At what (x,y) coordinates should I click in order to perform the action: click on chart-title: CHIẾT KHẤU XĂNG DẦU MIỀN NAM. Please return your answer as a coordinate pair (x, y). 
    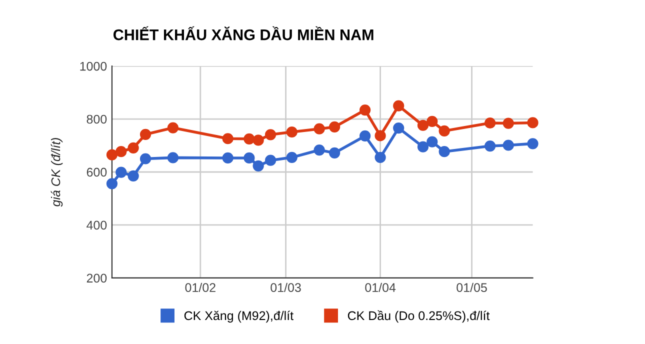
    Looking at the image, I should click on (244, 33).